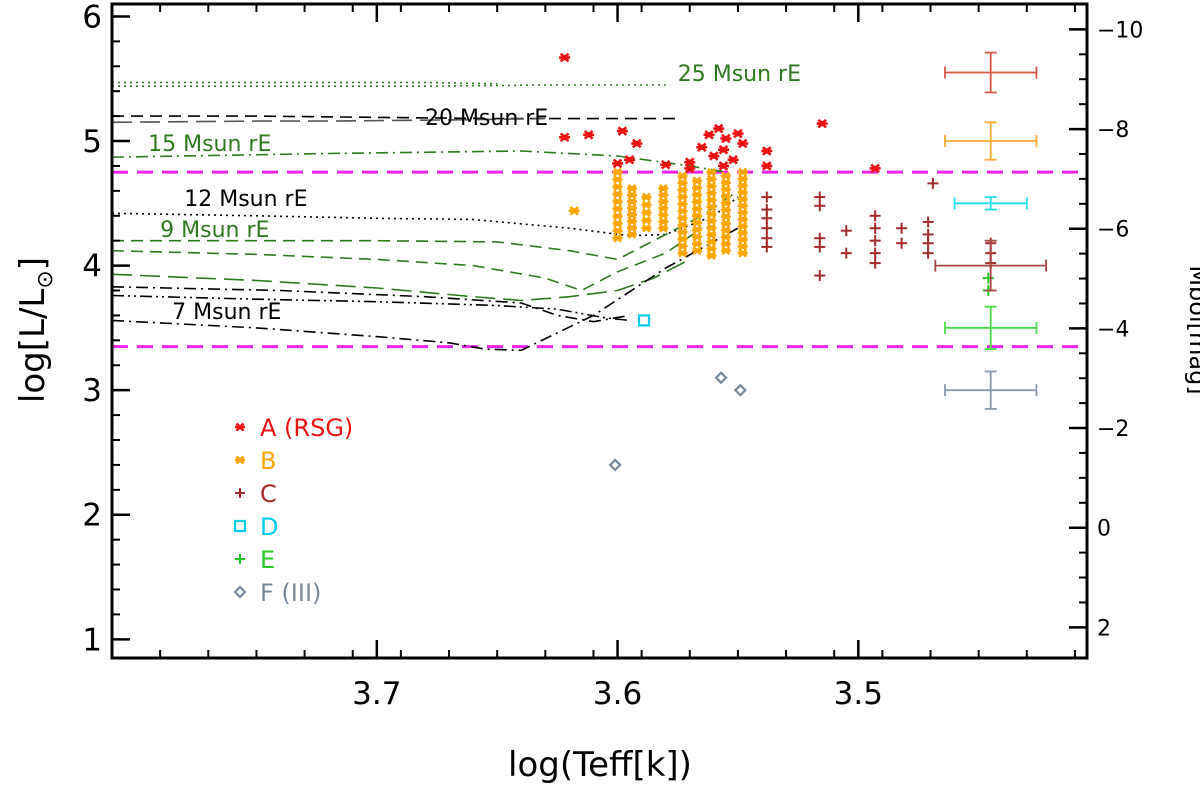  Describe the element at coordinates (240, 460) in the screenshot. I see `legend-marker-B` at that location.